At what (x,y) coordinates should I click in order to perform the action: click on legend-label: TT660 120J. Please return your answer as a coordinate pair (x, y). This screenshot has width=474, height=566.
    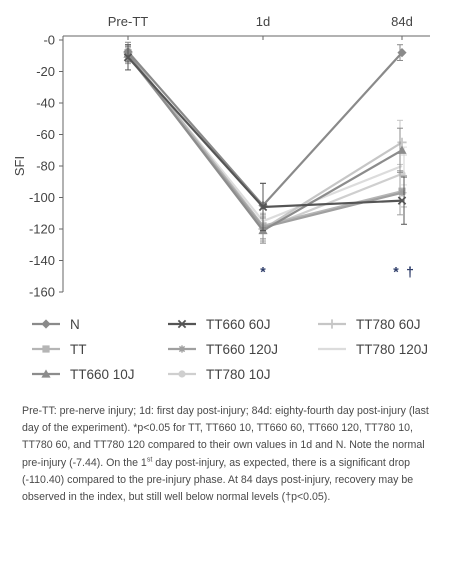
    Looking at the image, I should click on (242, 349).